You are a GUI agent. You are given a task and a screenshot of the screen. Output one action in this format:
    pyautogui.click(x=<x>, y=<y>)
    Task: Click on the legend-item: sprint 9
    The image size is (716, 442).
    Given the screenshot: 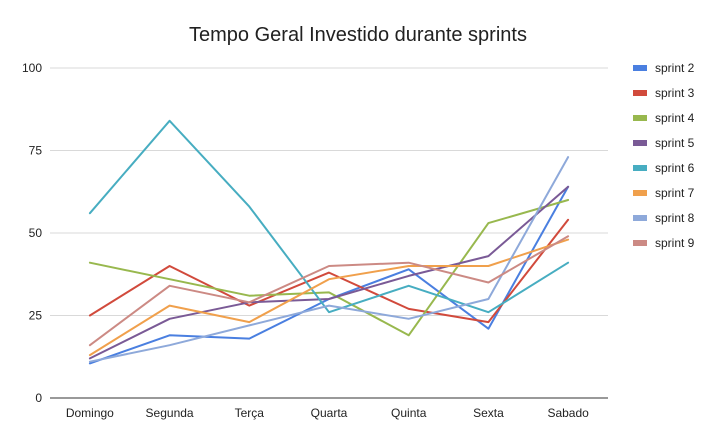 What is the action you would take?
    pyautogui.click(x=664, y=243)
    